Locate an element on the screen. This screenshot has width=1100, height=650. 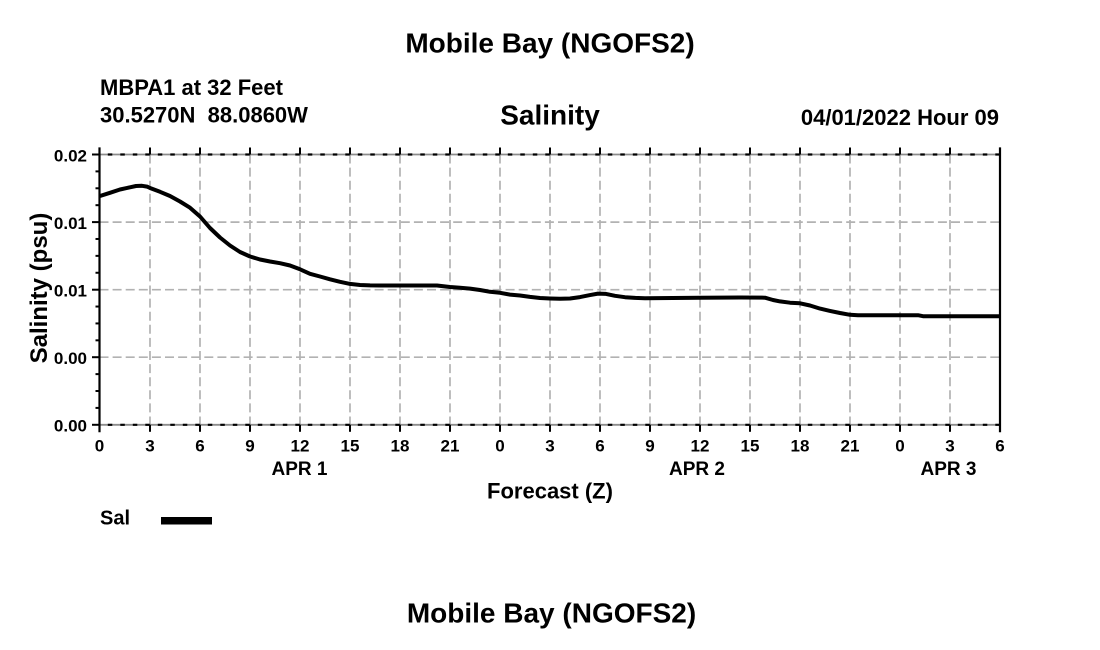
svg-text: Forecast (Z) is located at coordinates (550, 491).